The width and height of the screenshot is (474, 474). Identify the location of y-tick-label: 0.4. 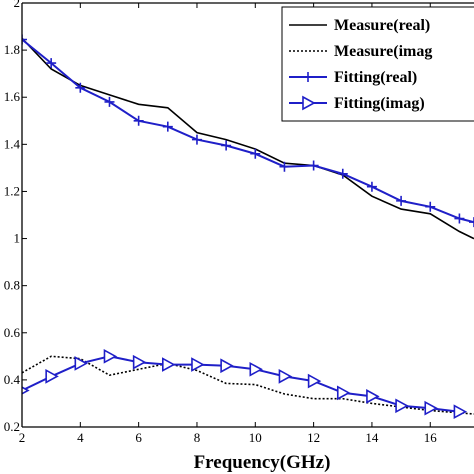
(12, 379).